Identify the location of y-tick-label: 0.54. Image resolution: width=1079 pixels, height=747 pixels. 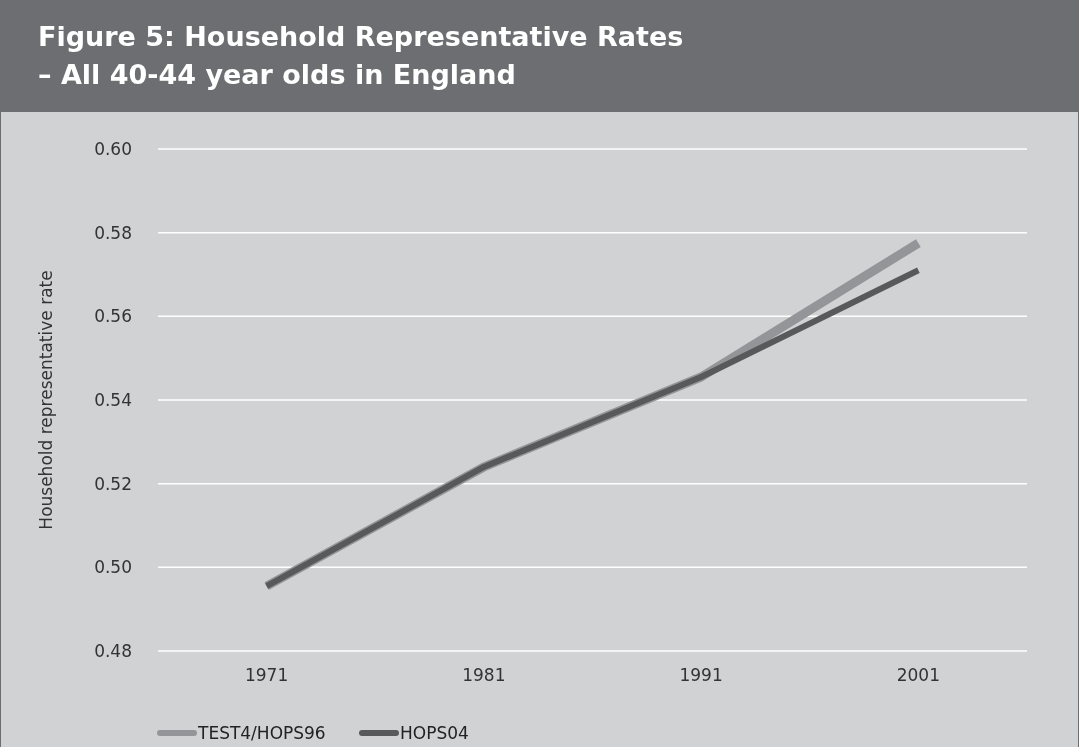
(113, 399).